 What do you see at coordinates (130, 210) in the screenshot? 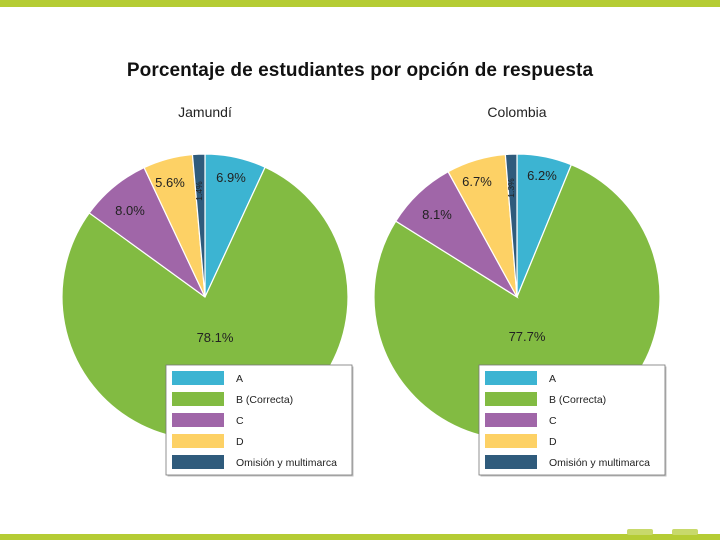
I see `data-label-c: 8.0%` at bounding box center [130, 210].